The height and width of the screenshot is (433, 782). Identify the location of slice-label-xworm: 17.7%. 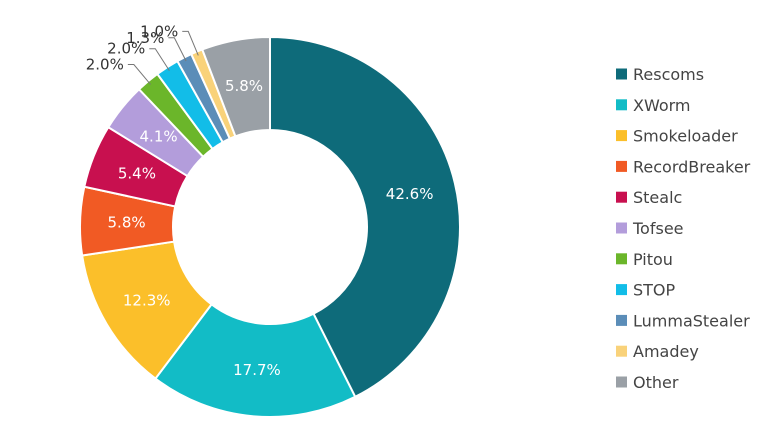
(257, 370).